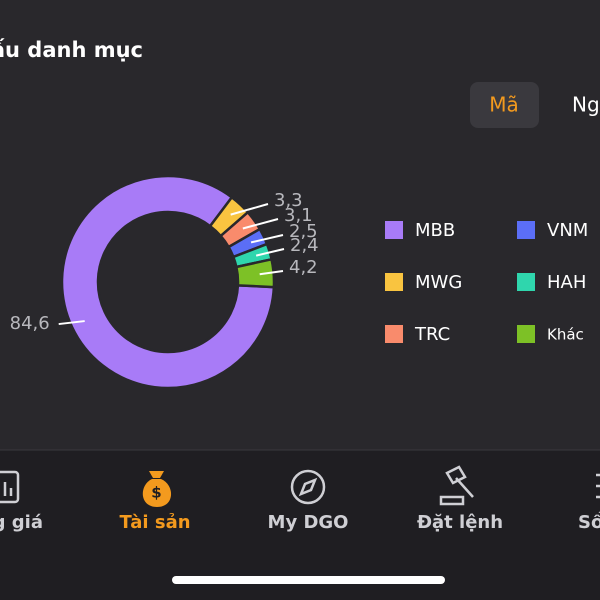  I want to click on data-label: 2,4, so click(304, 245).